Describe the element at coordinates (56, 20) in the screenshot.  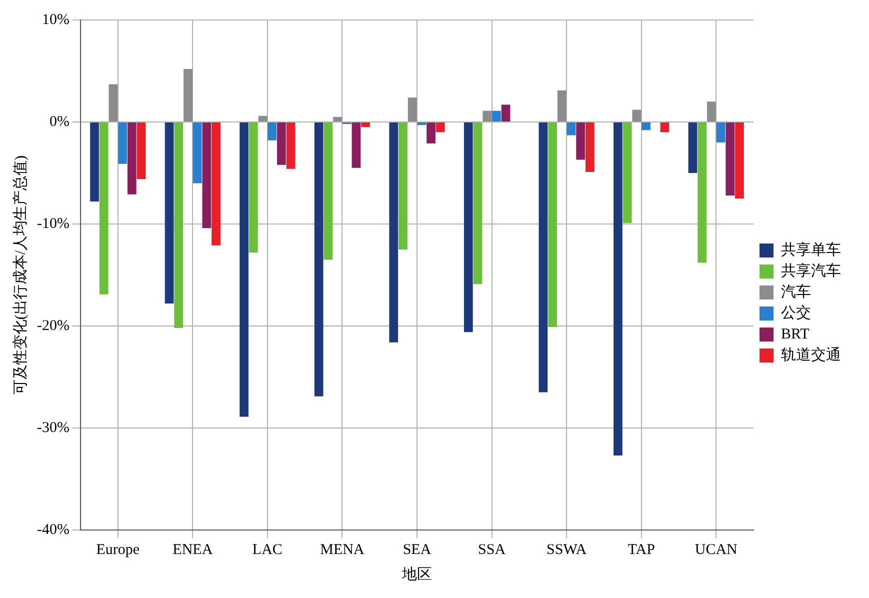
I see `y-tick-label: 10%` at that location.